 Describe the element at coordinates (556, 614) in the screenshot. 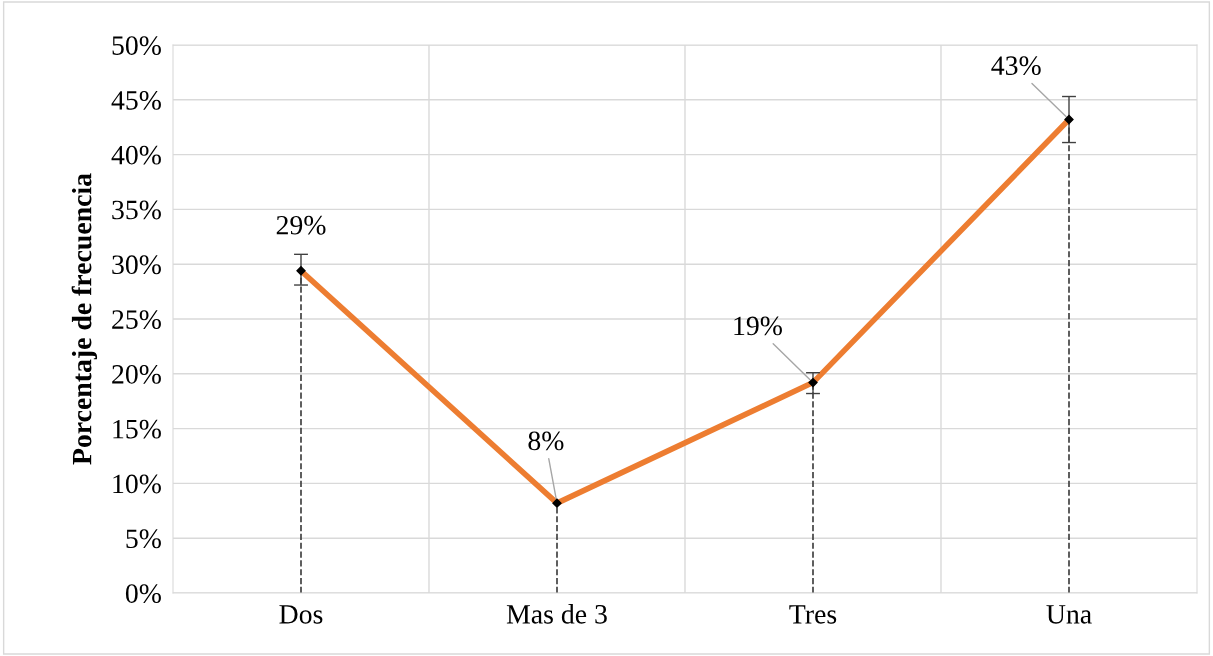

I see `x-tick-label: Mas de 3` at that location.